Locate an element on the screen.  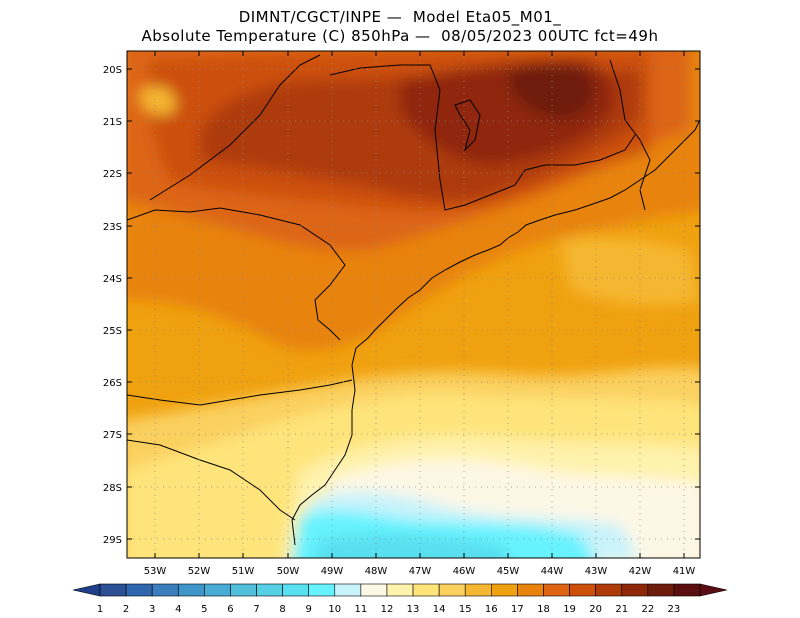
lat-label: 23S is located at coordinates (112, 227).